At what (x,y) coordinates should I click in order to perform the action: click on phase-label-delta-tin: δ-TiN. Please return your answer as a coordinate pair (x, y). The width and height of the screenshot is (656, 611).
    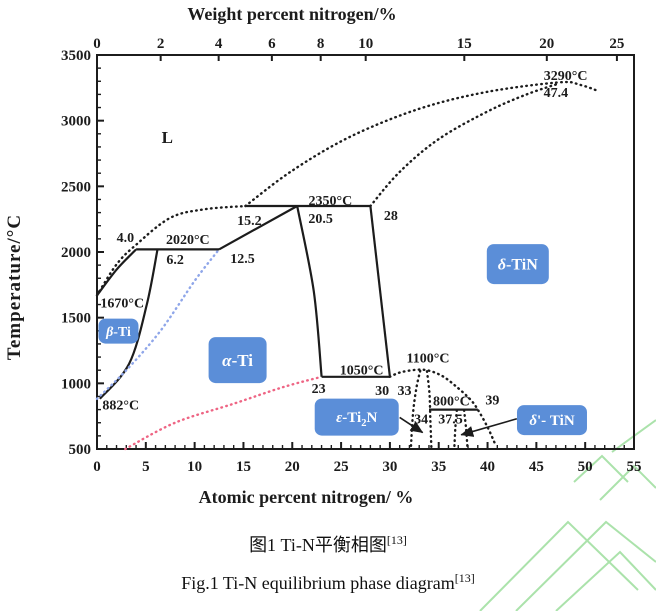
    Looking at the image, I should click on (517, 264).